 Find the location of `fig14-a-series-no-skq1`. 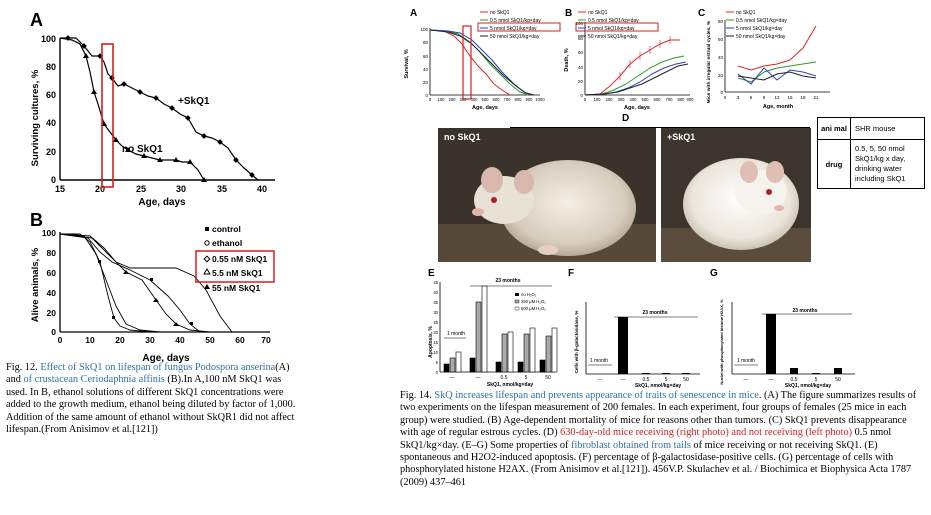

fig14-a-series-no-skq1 is located at coordinates (470, 62).